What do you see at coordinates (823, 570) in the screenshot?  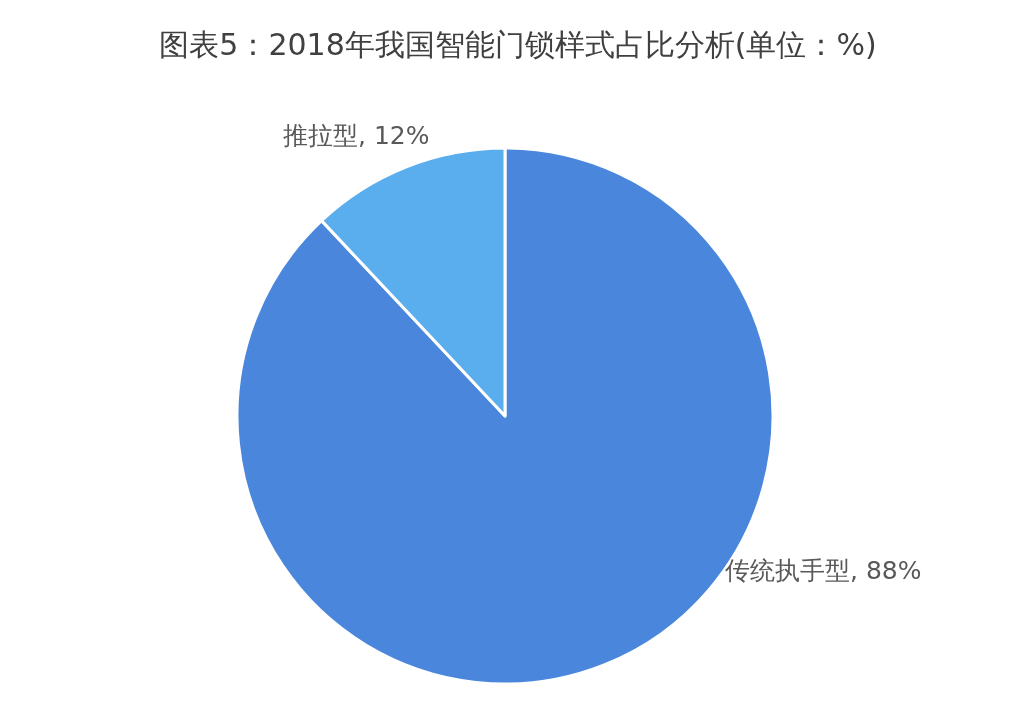 I see `slice-label: 传统执手型, 88%` at bounding box center [823, 570].